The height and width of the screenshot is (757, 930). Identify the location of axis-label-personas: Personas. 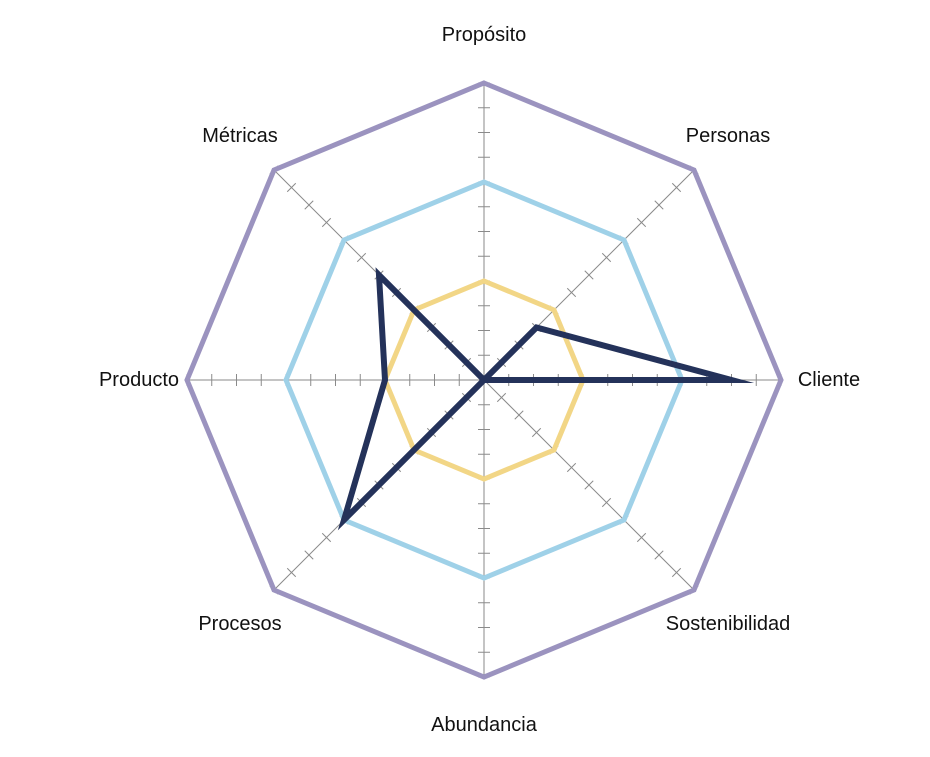
(728, 136).